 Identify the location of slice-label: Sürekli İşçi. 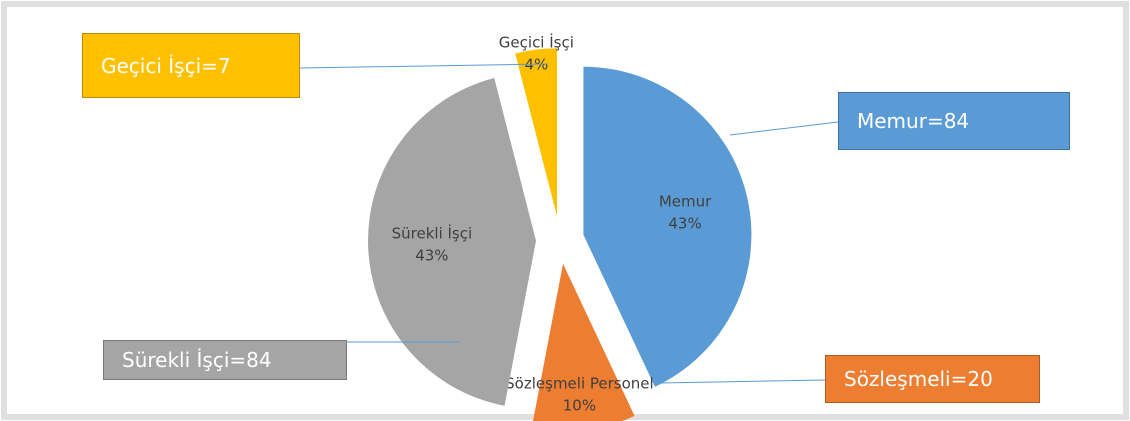
(432, 233).